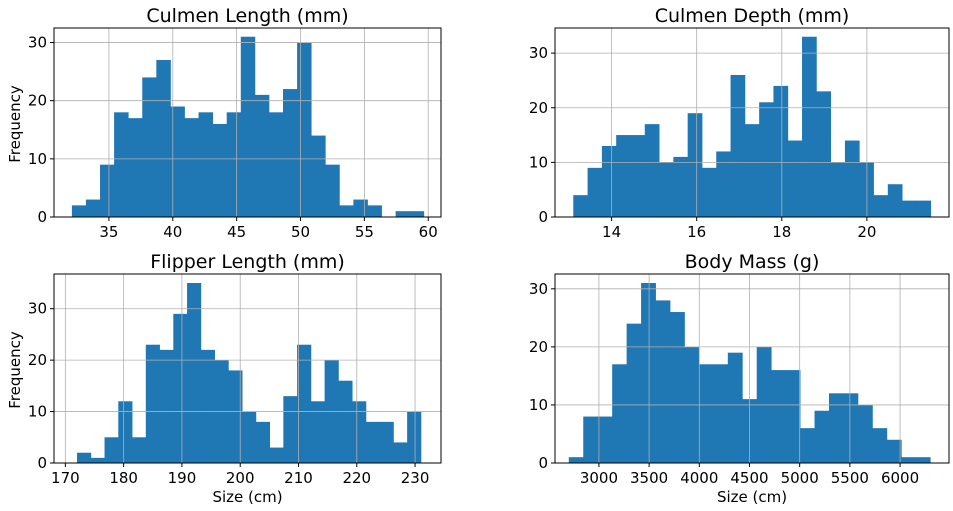 The height and width of the screenshot is (511, 953). I want to click on x-tick-label: 40, so click(172, 232).